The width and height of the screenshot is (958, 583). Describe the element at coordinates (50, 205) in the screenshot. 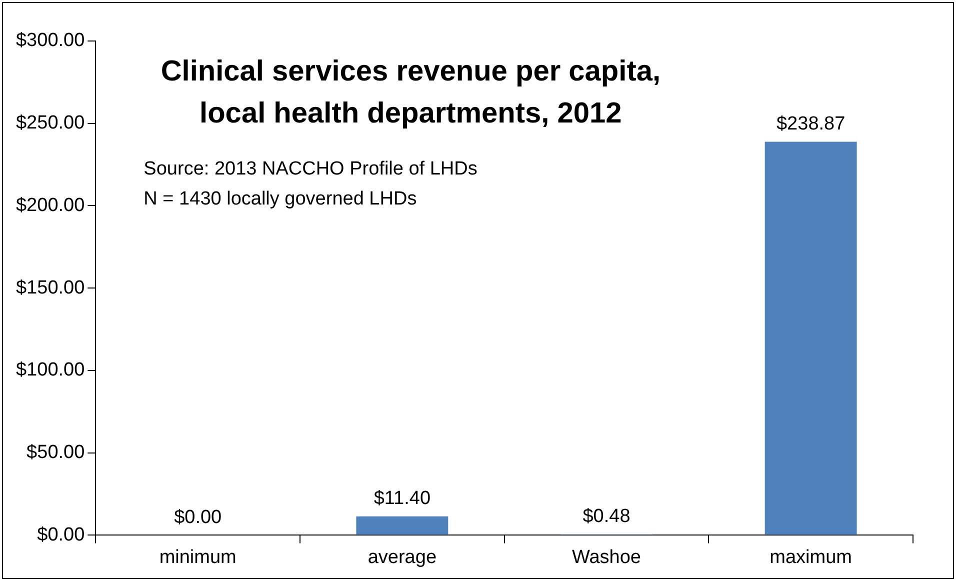

I see `y-tick-label: $200.00` at that location.